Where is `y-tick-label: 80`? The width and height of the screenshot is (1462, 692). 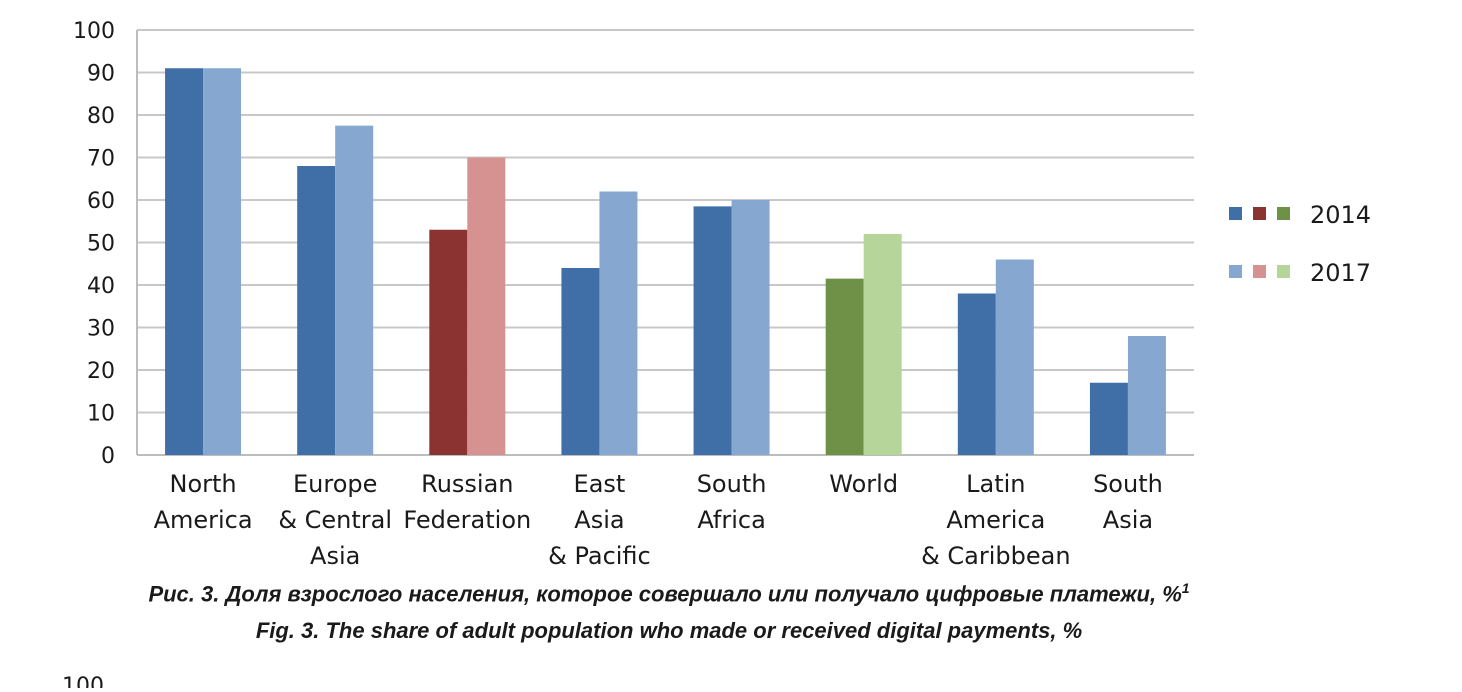
y-tick-label: 80 is located at coordinates (101, 116).